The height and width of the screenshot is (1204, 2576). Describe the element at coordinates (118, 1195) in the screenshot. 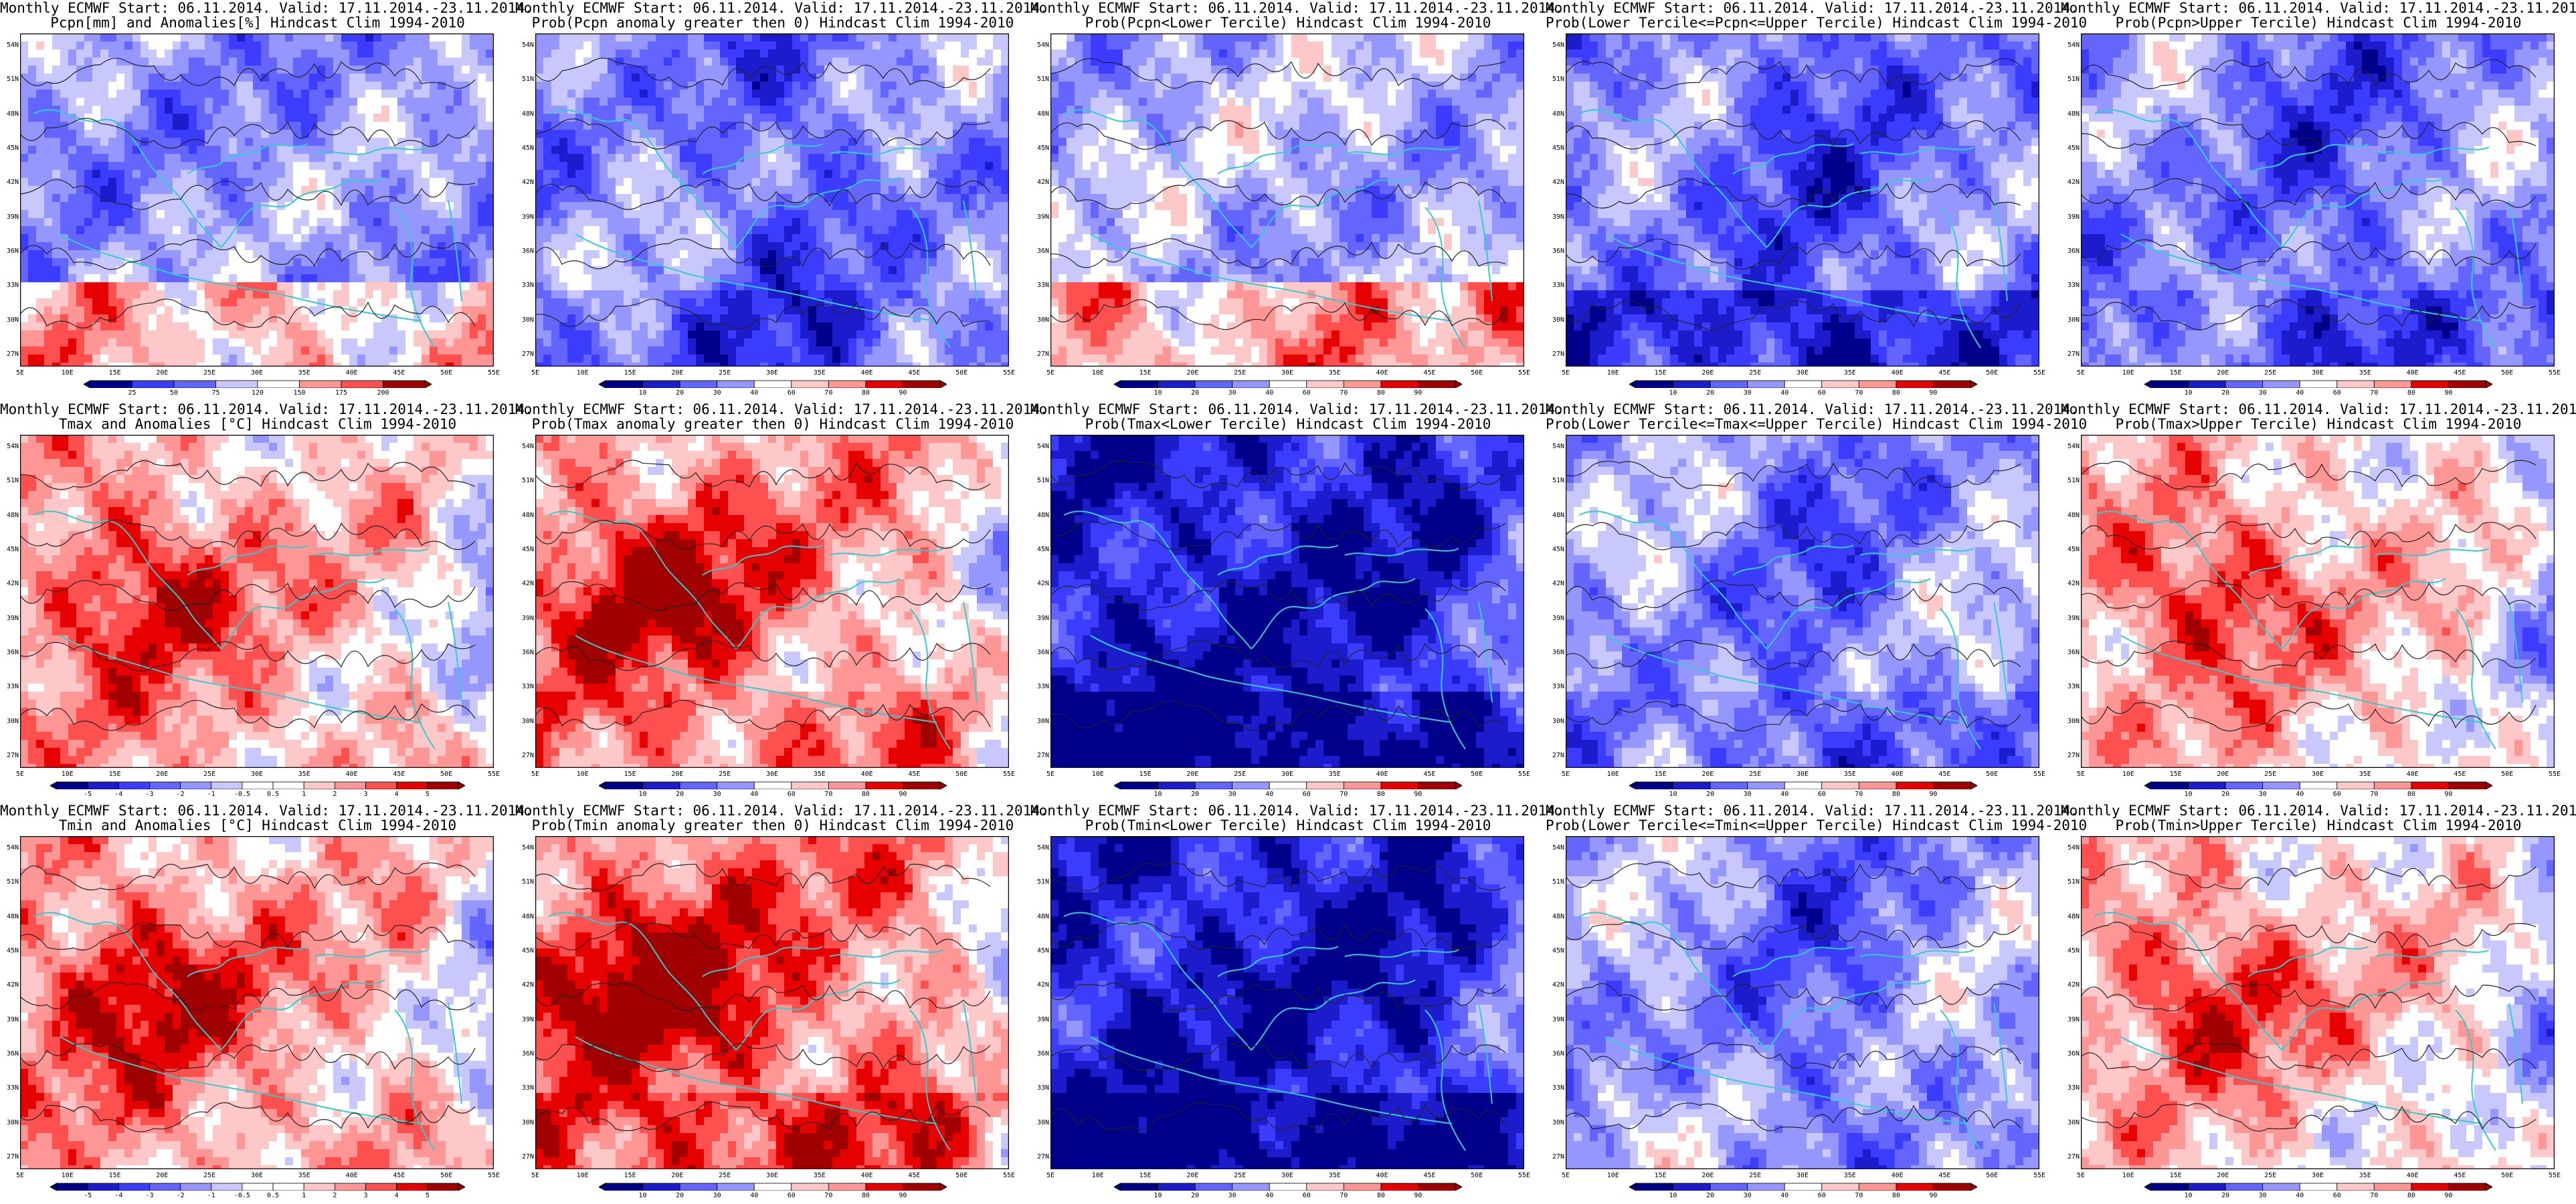

I see `colorbar-label: -4` at that location.